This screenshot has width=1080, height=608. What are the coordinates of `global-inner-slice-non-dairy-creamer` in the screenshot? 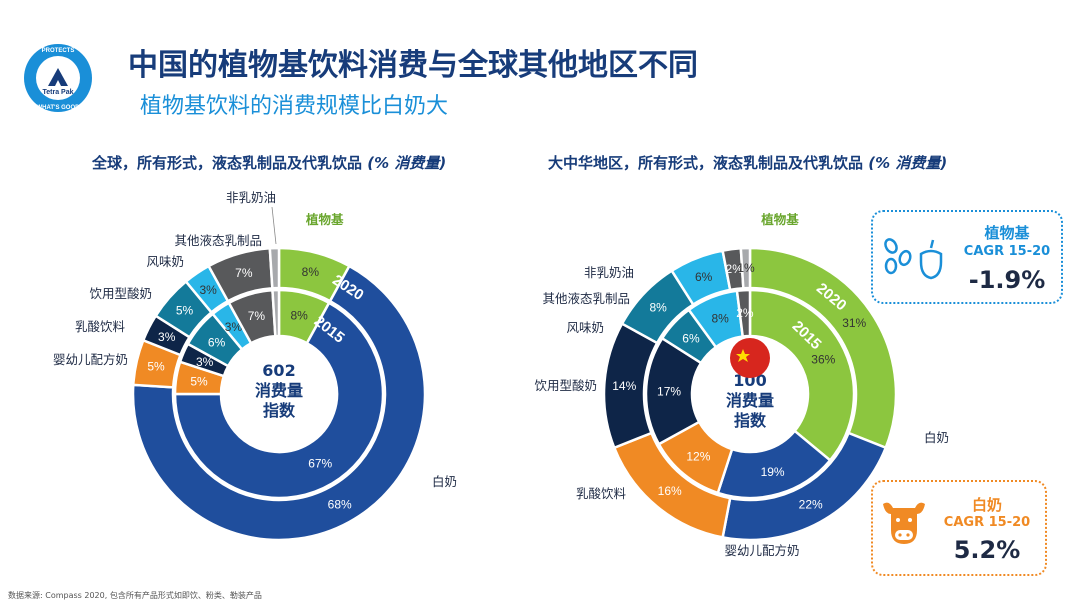 It's located at (276, 313).